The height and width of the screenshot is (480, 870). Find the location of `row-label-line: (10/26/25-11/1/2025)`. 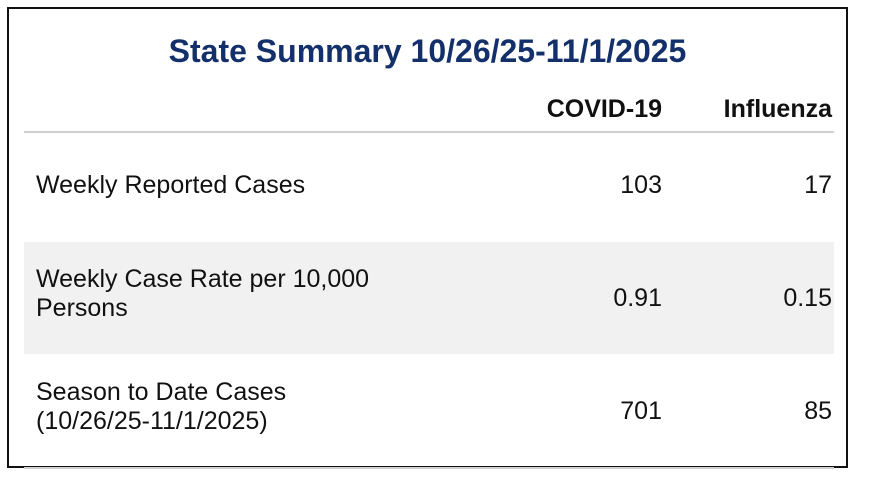

row-label-line: (10/26/25-11/1/2025) is located at coordinates (152, 421).